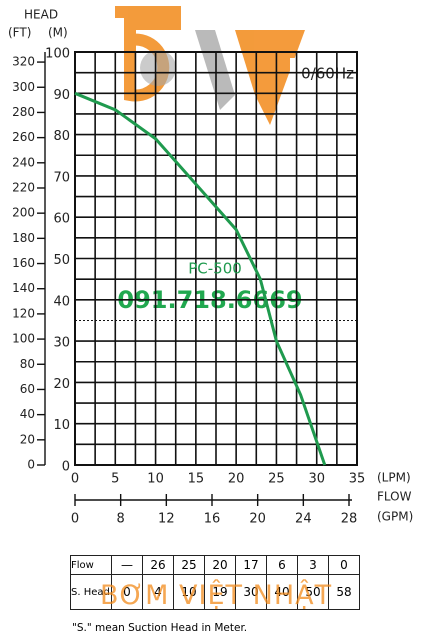 This screenshot has width=424, height=640. Describe the element at coordinates (61, 384) in the screenshot. I see `y-tick-label: 20` at that location.